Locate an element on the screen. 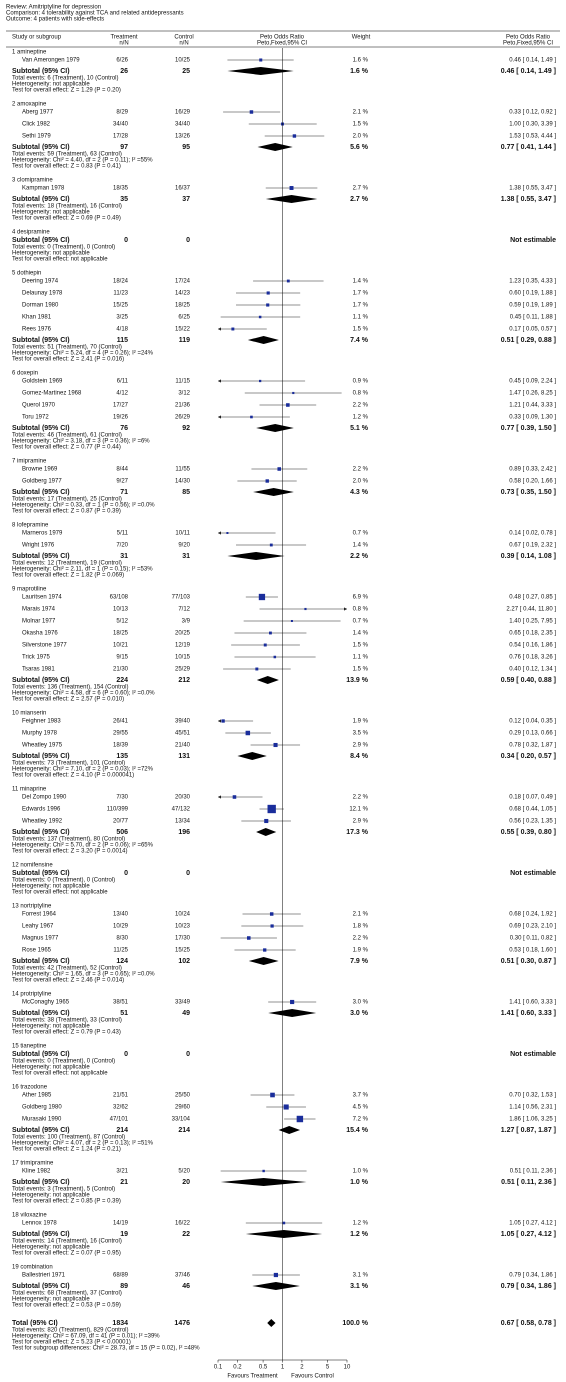 Image resolution: width=566 pixels, height=1382 pixels. weight: 8.4 % is located at coordinates (359, 756).